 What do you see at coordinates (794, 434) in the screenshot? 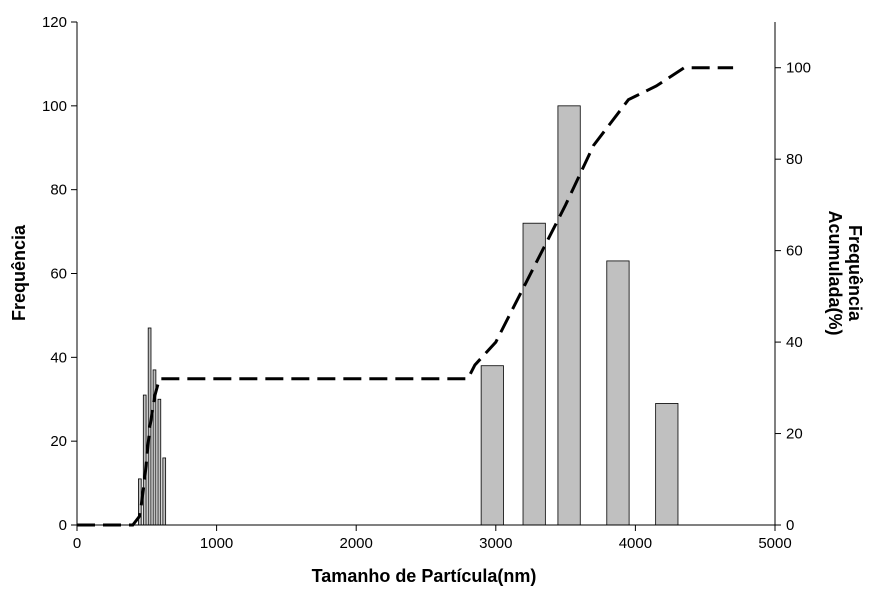
I see `y2-tick-label-1: 20` at bounding box center [794, 434].